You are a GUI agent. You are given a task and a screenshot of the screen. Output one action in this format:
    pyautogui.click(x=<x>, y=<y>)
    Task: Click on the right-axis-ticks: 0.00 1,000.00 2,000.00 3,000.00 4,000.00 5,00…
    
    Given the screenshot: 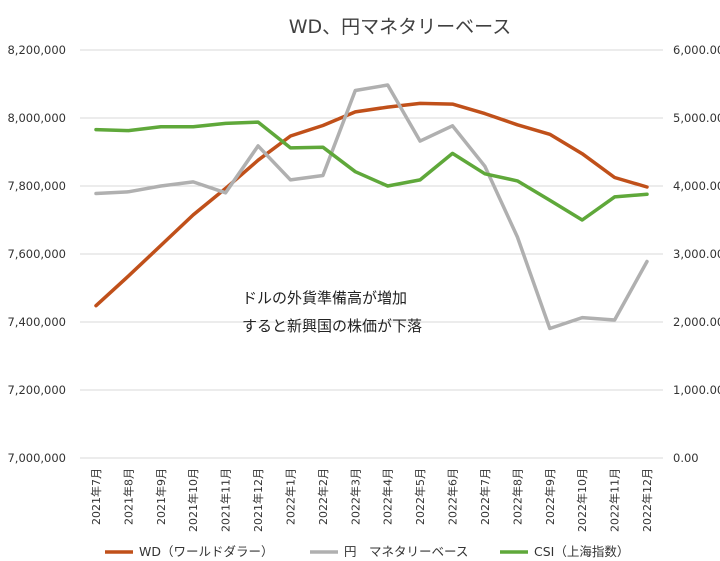 What is the action you would take?
    pyautogui.click(x=696, y=254)
    